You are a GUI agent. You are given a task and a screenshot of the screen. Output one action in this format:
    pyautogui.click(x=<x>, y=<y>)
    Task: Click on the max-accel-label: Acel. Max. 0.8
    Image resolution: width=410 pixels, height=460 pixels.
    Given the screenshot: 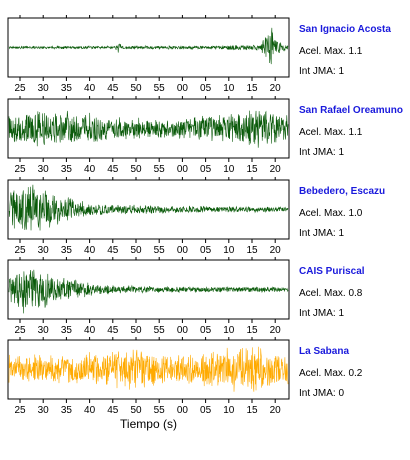 What is the action you would take?
    pyautogui.click(x=331, y=293)
    